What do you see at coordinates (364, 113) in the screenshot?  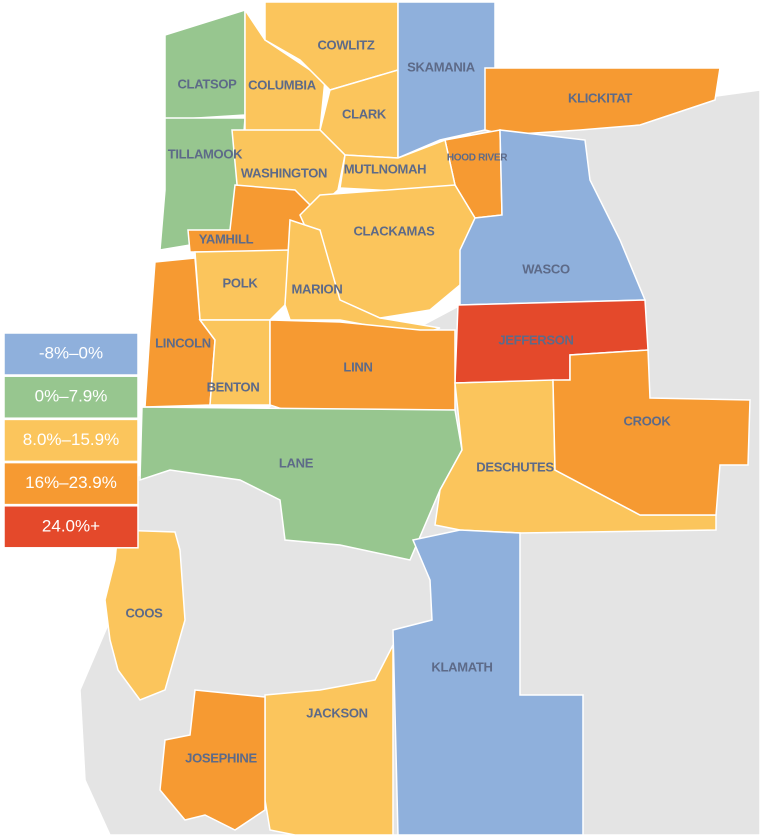 I see `county-label: CLARK` at bounding box center [364, 113].